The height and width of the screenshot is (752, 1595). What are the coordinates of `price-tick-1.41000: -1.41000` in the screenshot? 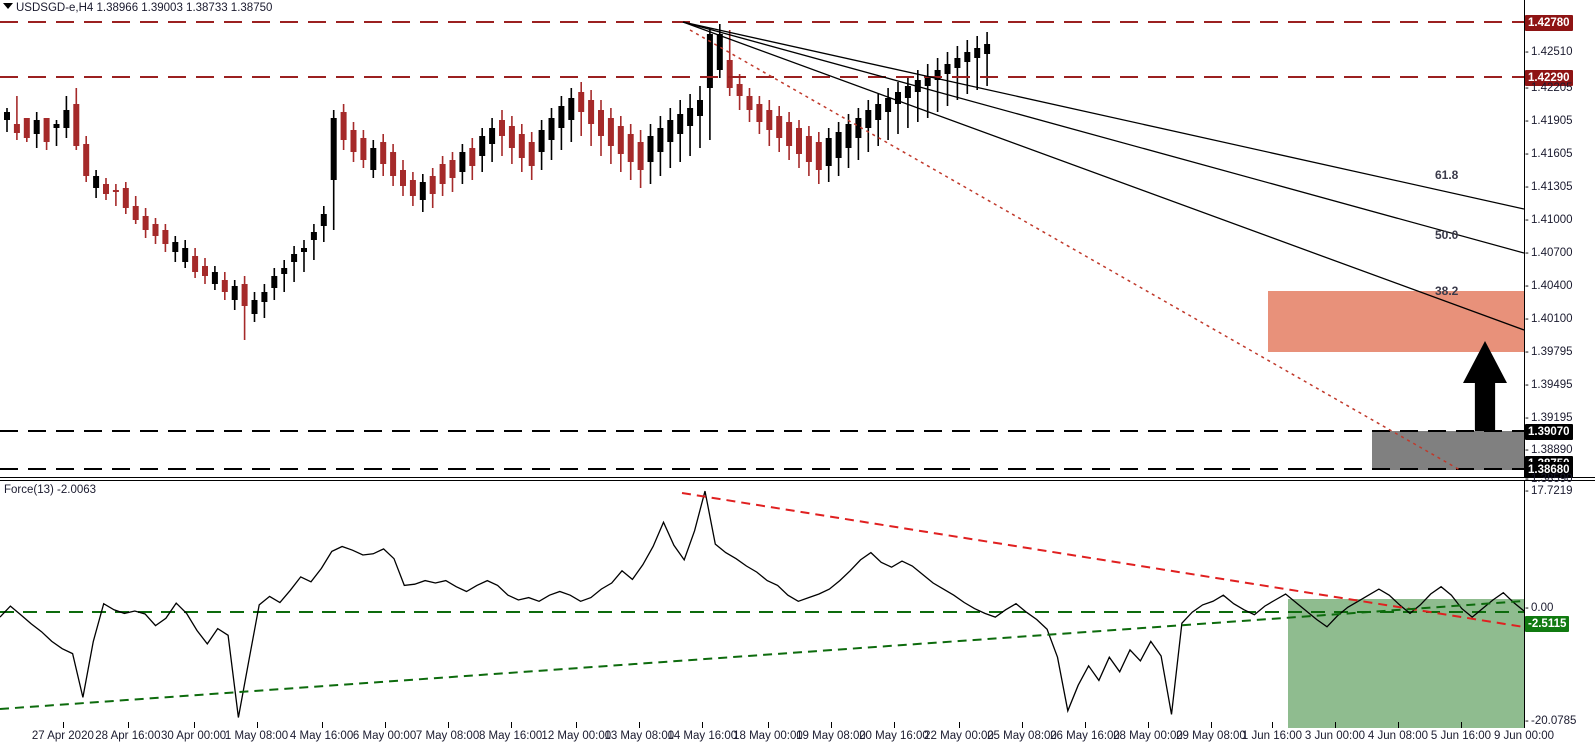 It's located at (1560, 220).